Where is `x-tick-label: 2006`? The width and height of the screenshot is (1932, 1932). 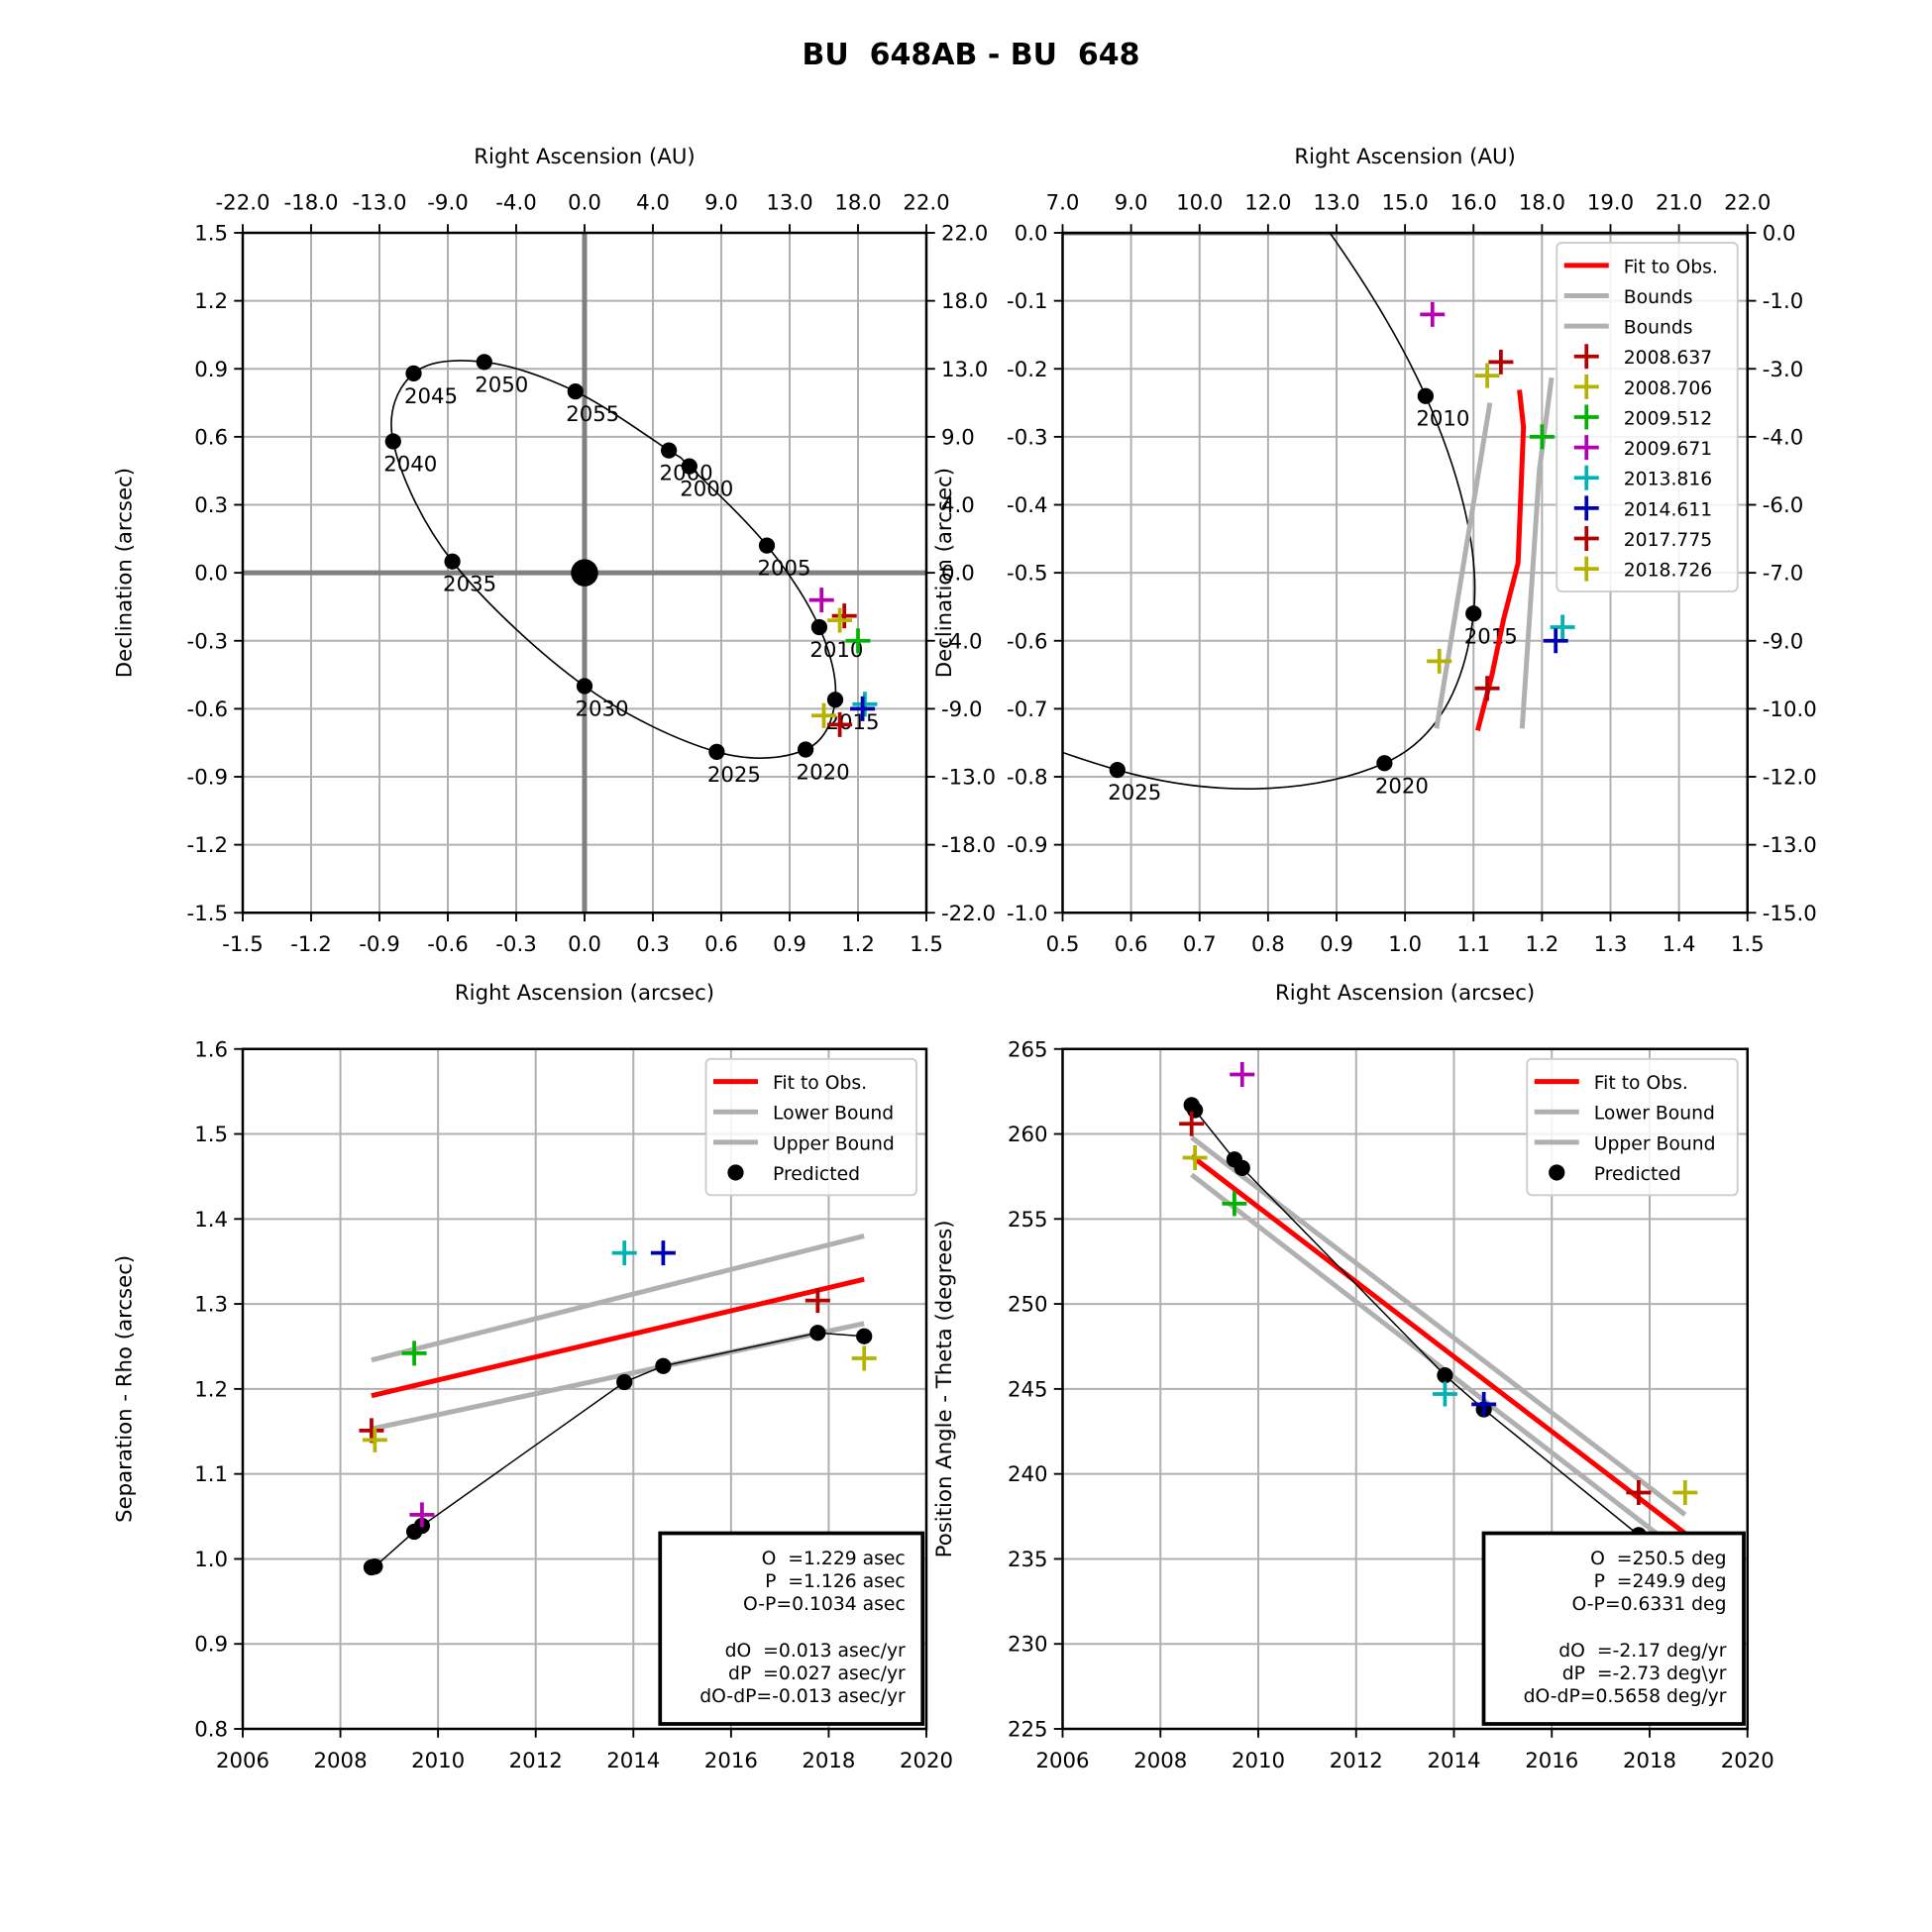
x-tick-label: 2006 is located at coordinates (1062, 1761).